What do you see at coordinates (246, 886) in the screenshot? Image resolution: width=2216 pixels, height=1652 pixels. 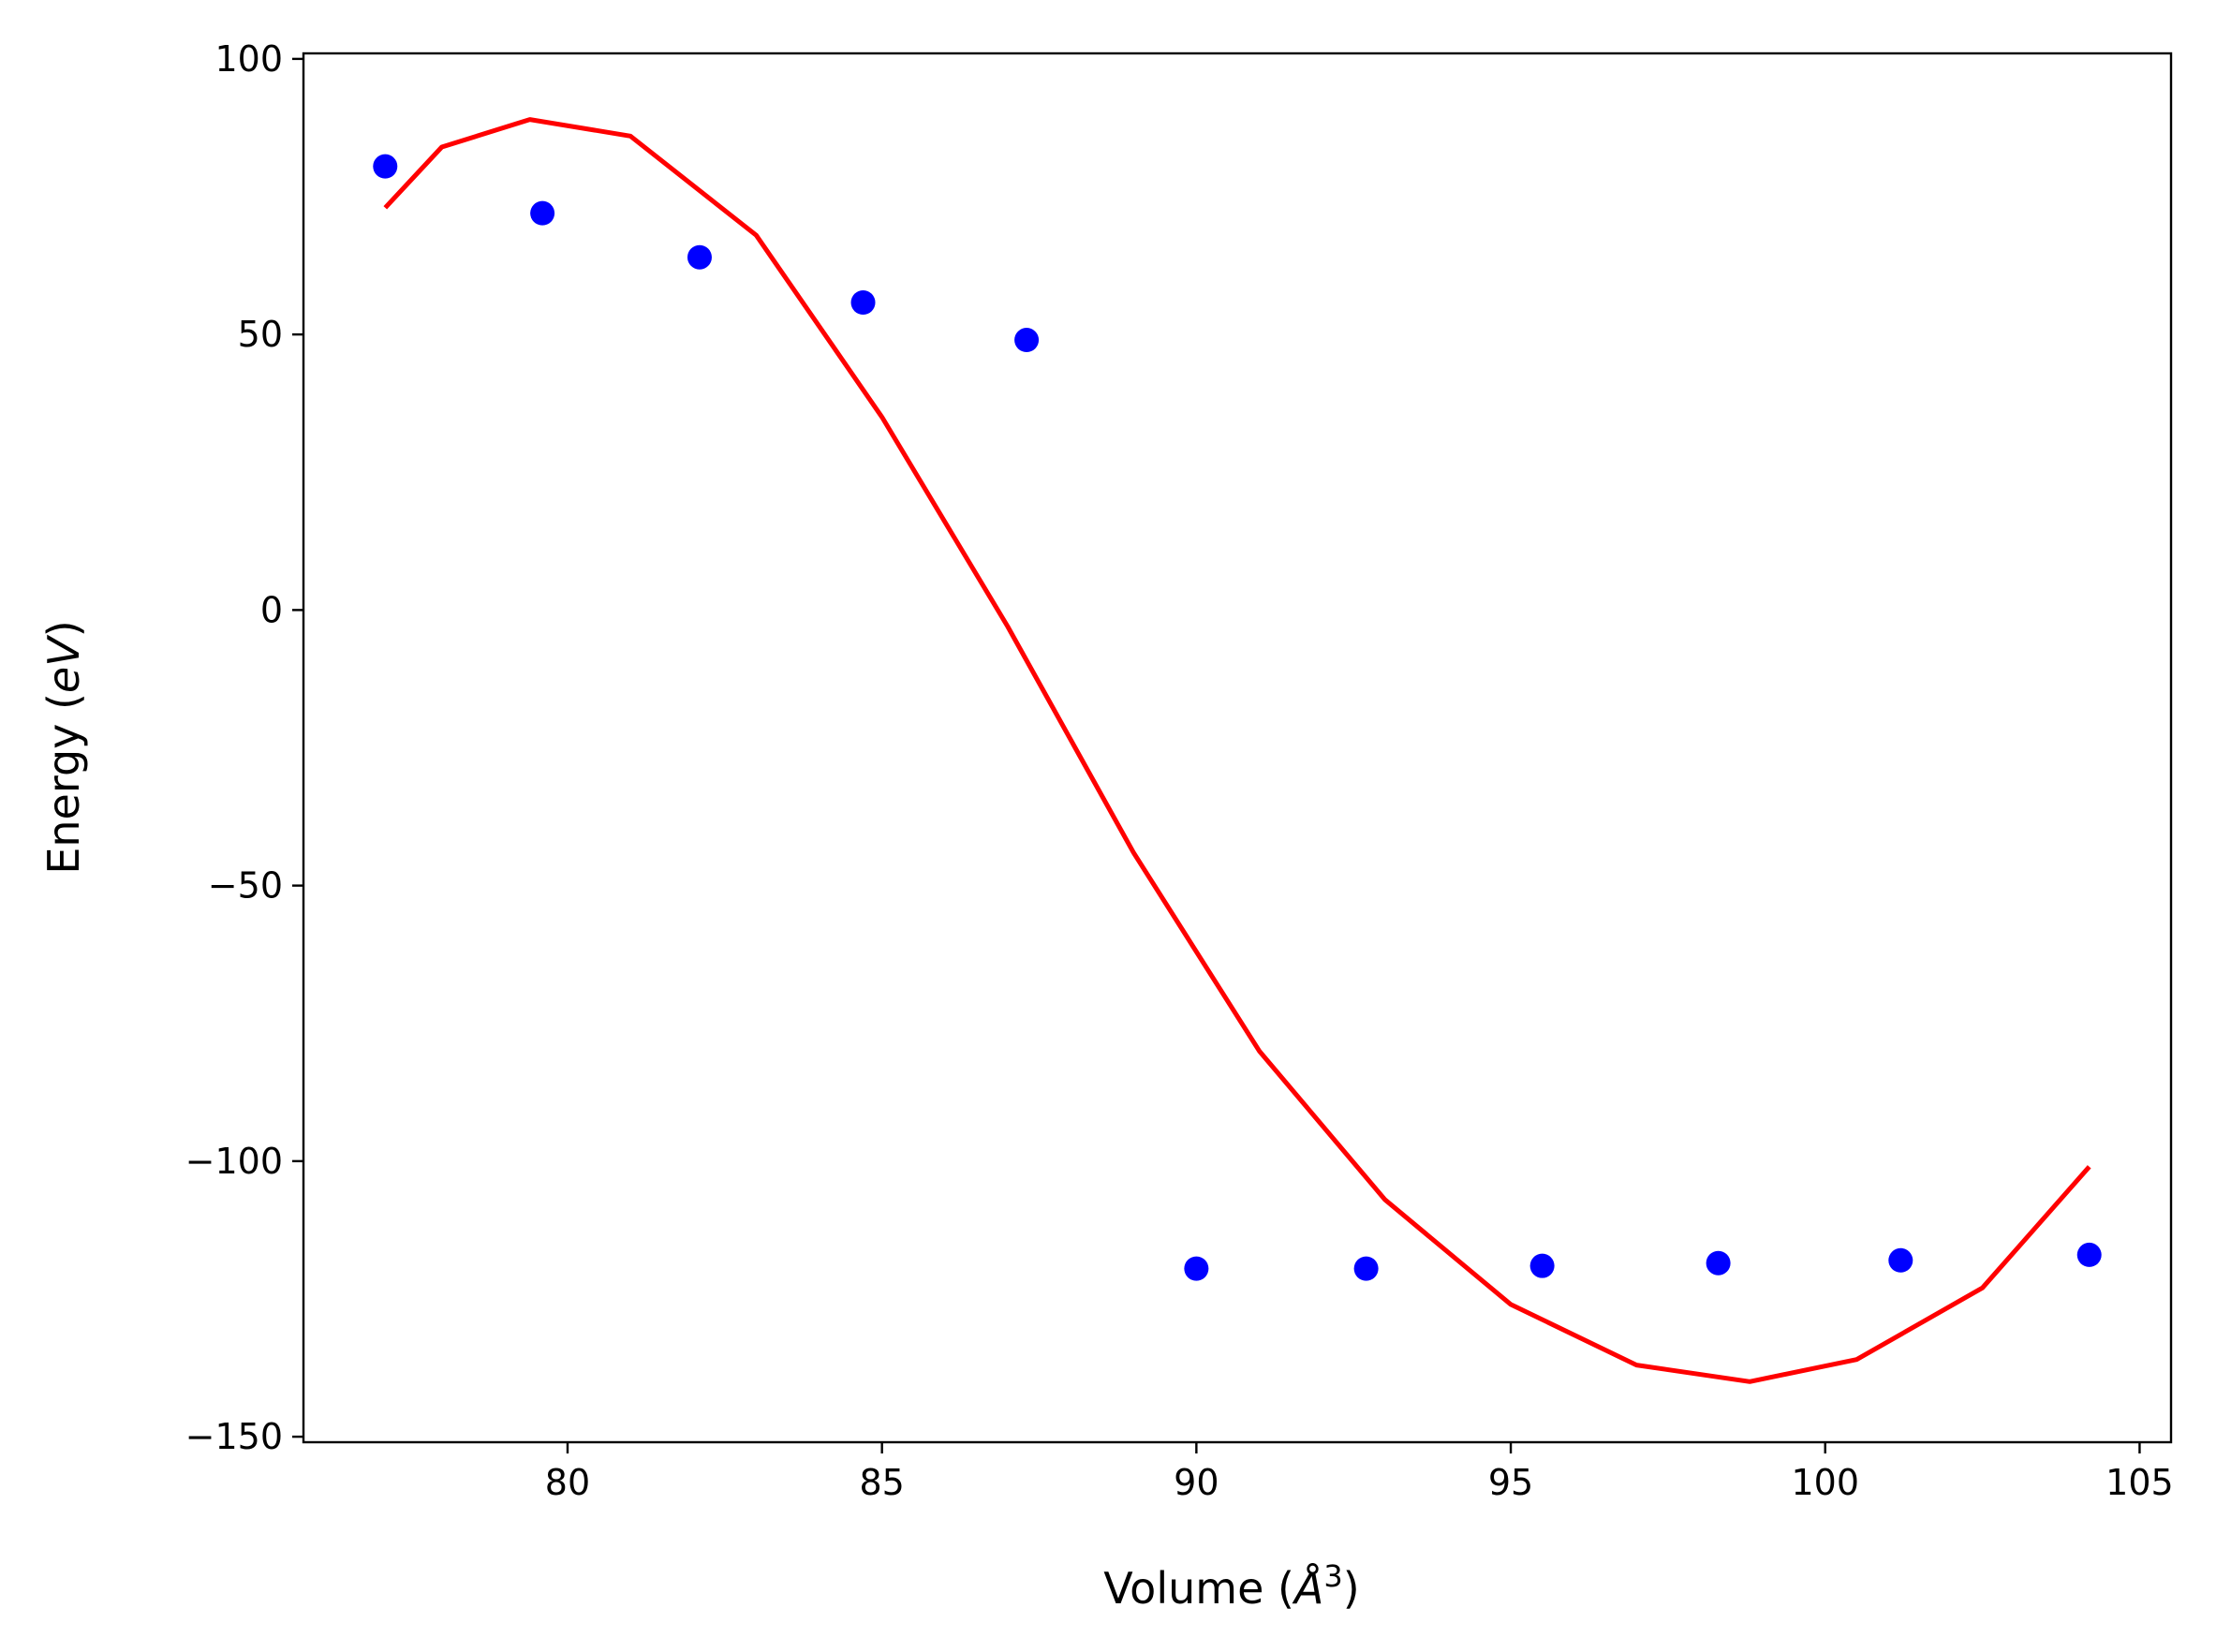 I see `y-tick-label: −50` at bounding box center [246, 886].